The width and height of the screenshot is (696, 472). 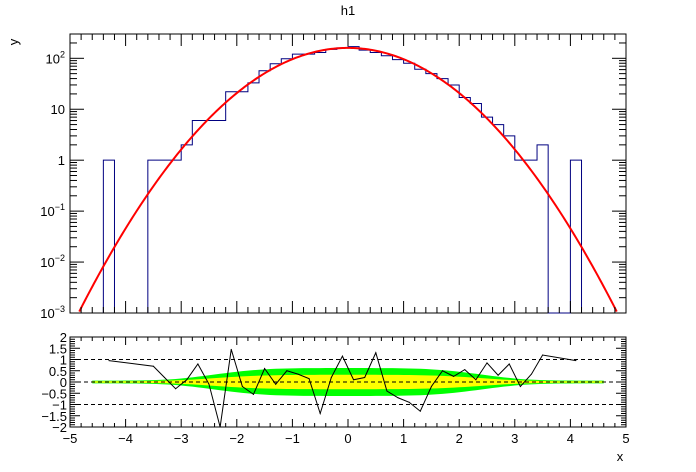 What do you see at coordinates (236, 438) in the screenshot?
I see `x-tick-label: −2` at bounding box center [236, 438].